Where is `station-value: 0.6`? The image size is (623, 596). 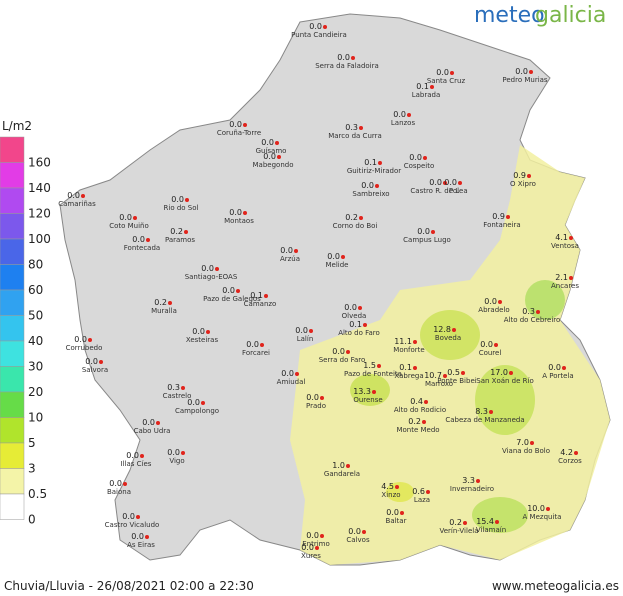
station-value: 0.6 is located at coordinates (418, 491).